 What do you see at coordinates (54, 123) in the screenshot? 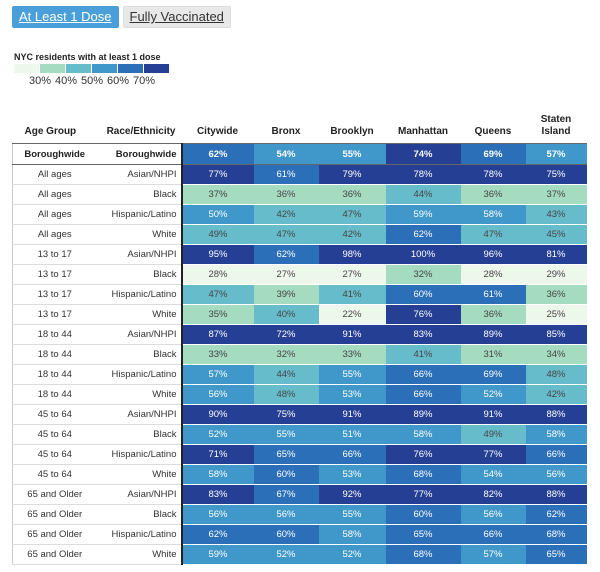
I see `col-header-age-group: Age Group` at bounding box center [54, 123].